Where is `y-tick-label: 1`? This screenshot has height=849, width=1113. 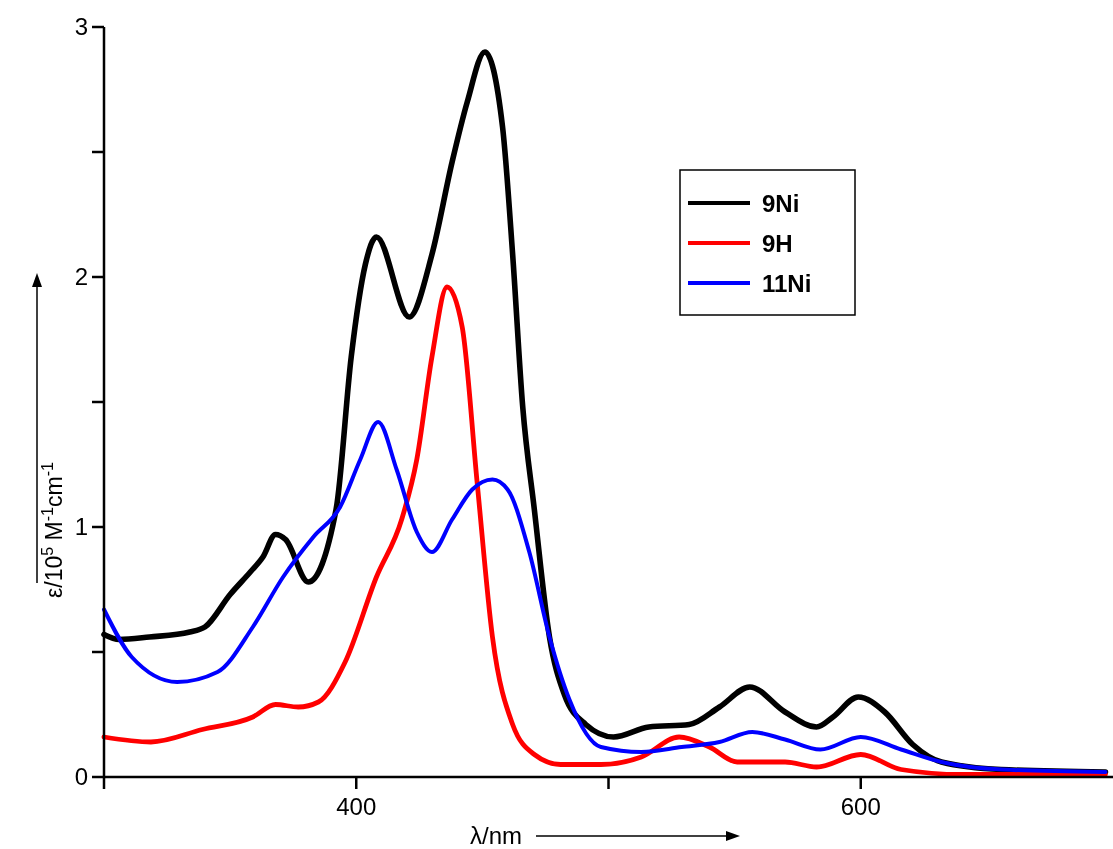
y-tick-label: 1 is located at coordinates (81, 526).